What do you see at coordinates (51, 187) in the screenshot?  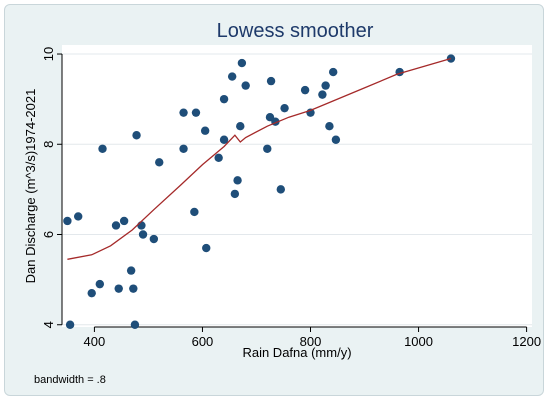 I see `y-axis-ticks: 4 6 8 10` at bounding box center [51, 187].